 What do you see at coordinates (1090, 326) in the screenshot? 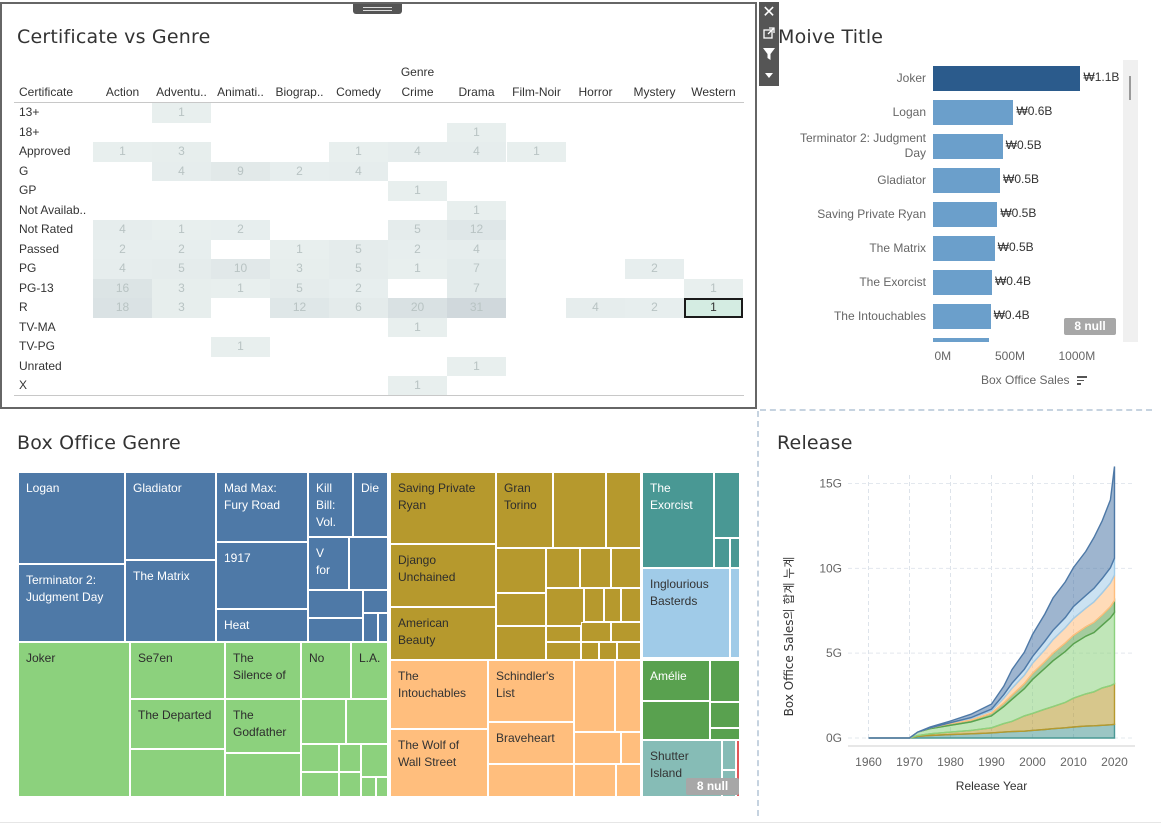
I see `bar-chart-null-badge: 8 null` at bounding box center [1090, 326].